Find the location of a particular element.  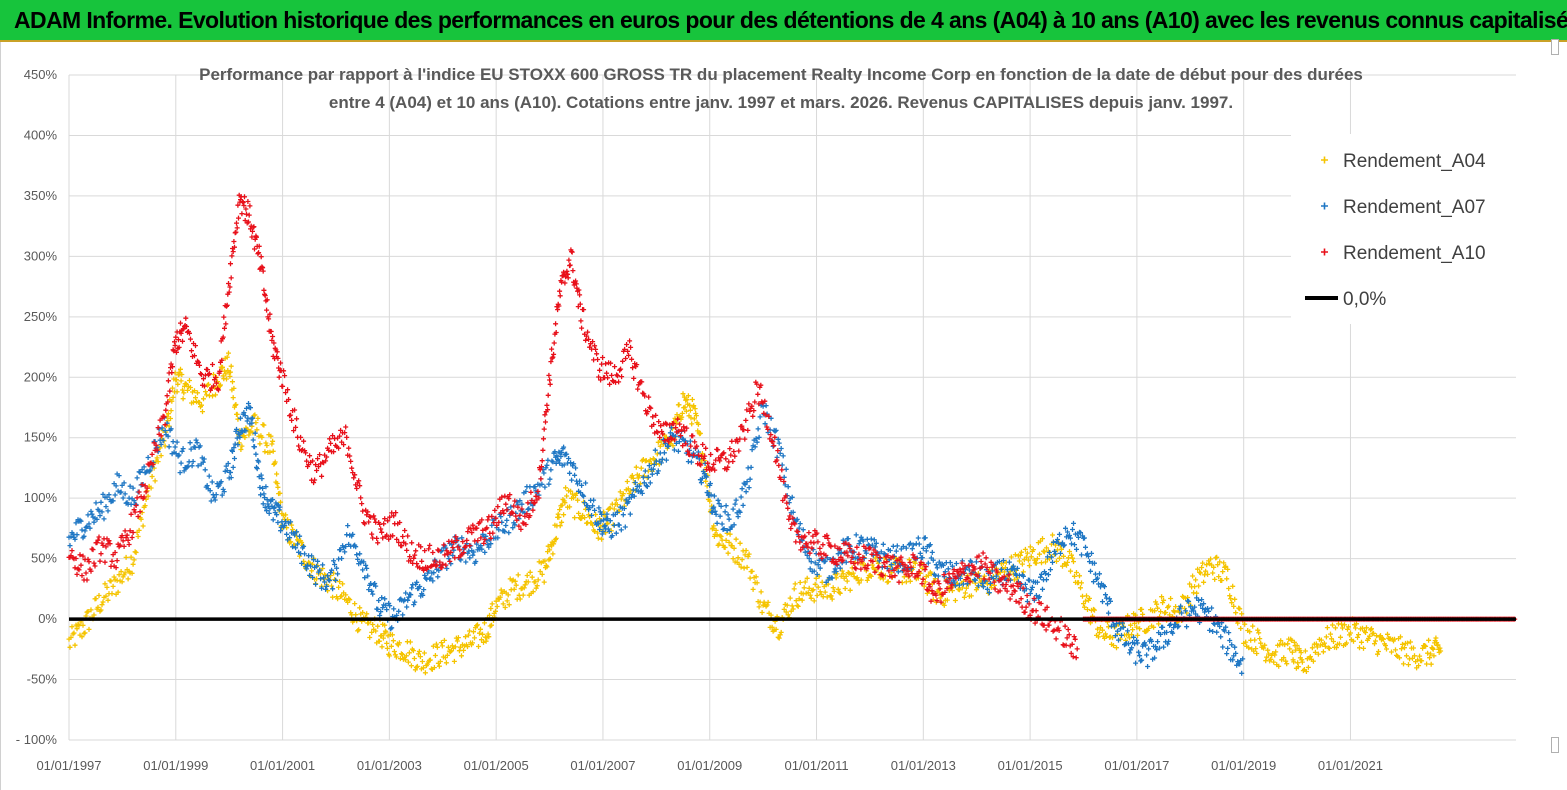

y-tick-label: 50% is located at coordinates (44, 558).